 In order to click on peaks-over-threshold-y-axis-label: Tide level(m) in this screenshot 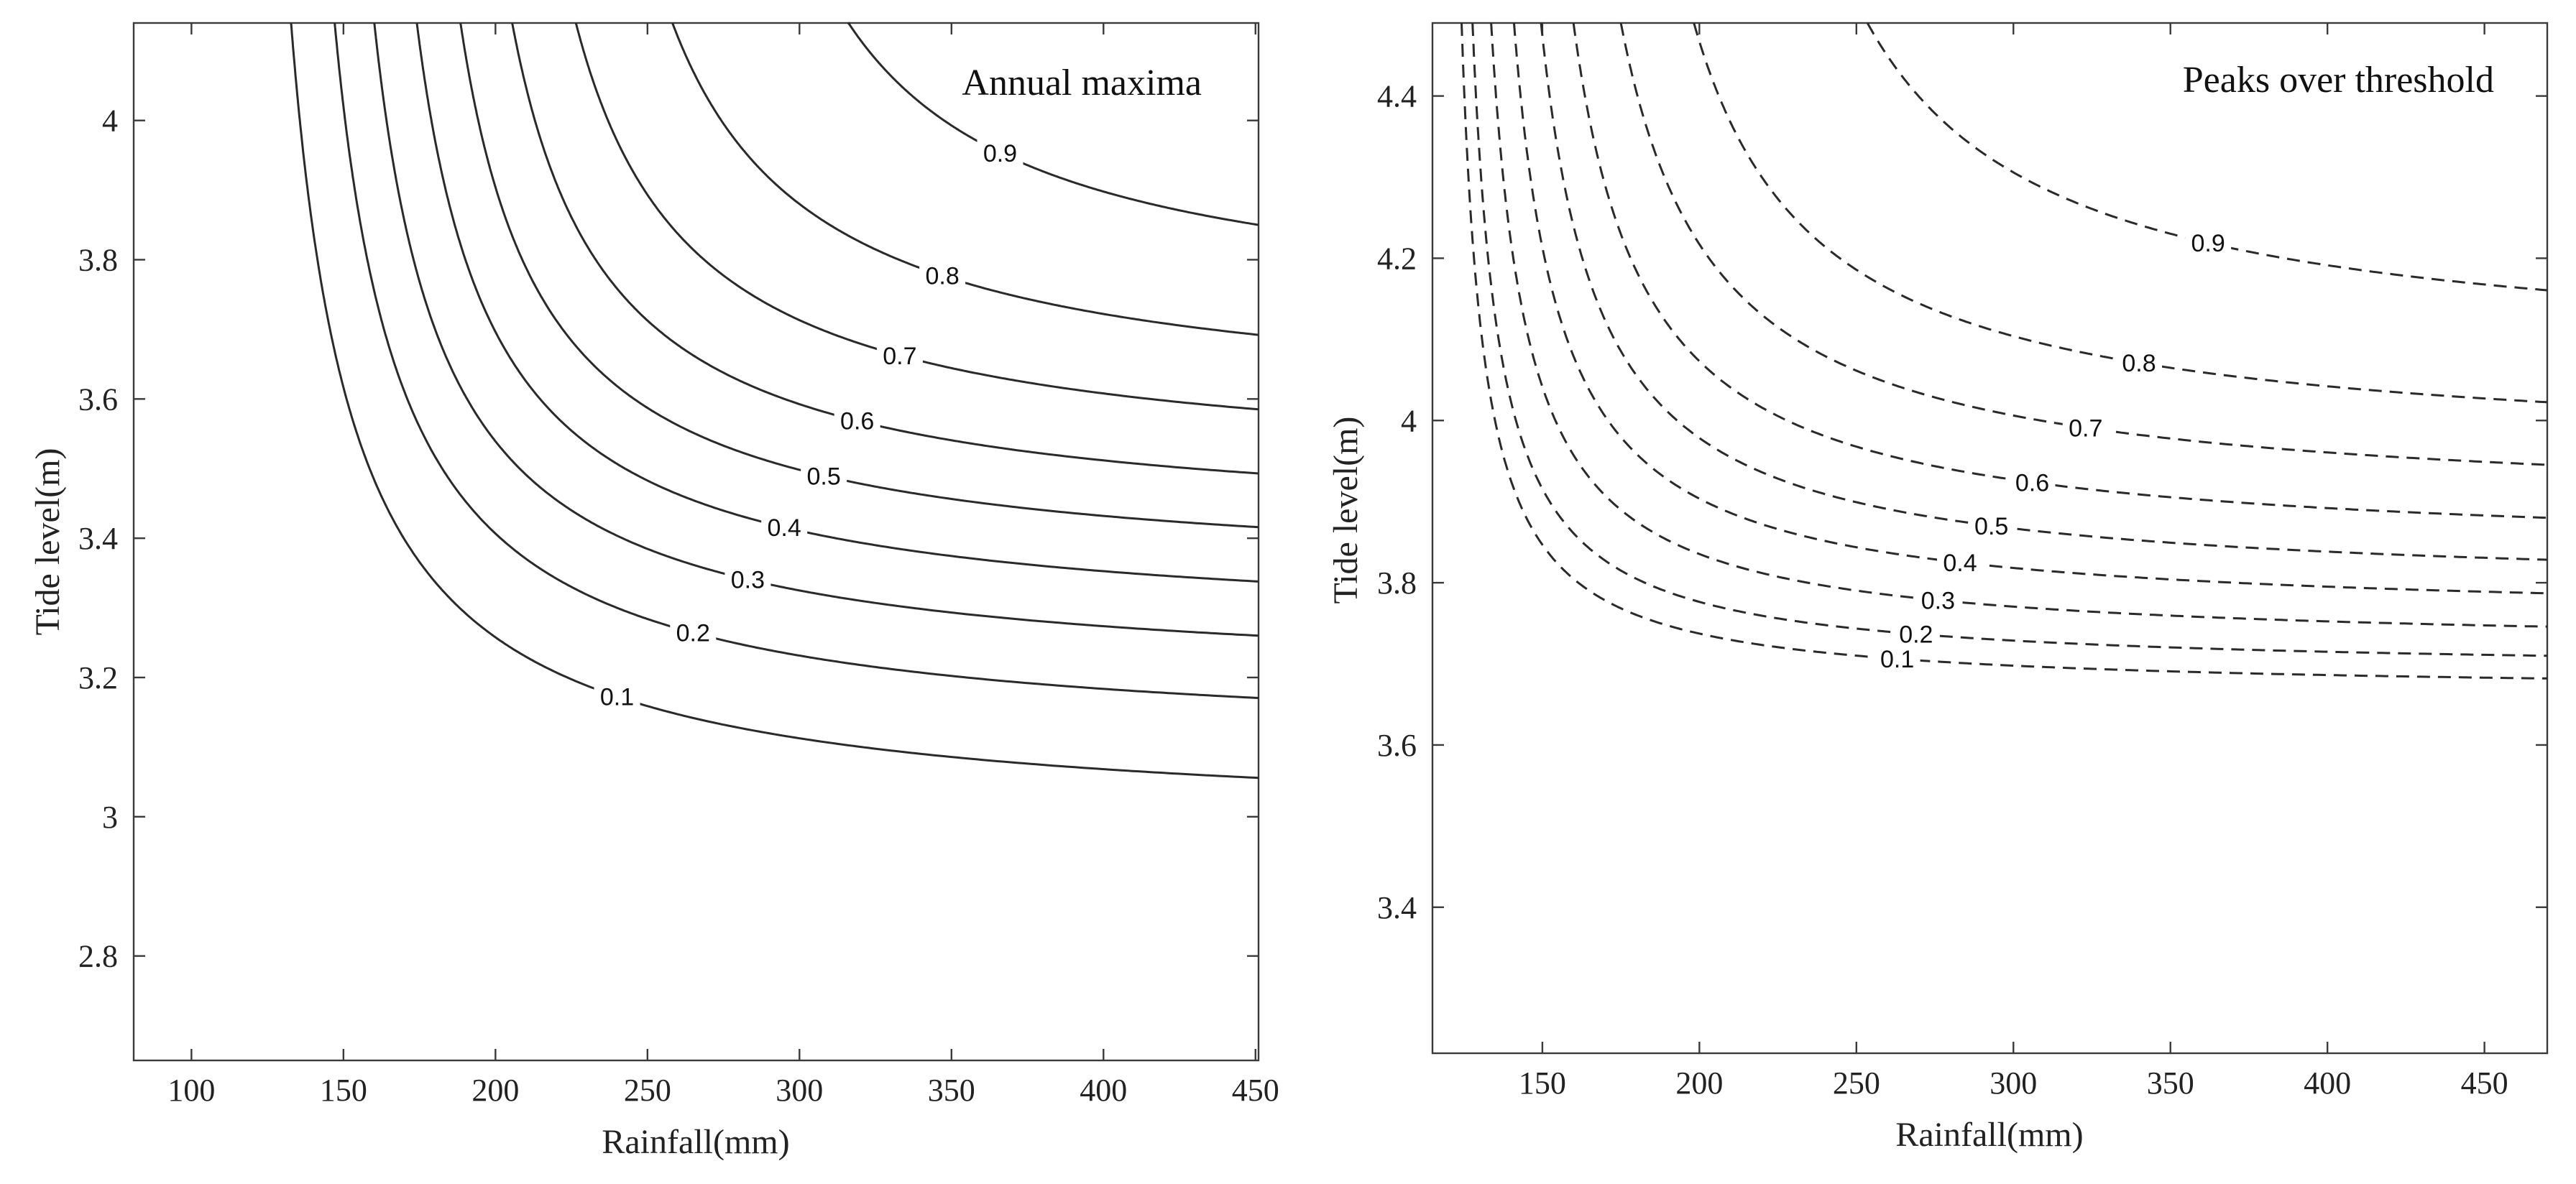, I will do `click(1346, 510)`.